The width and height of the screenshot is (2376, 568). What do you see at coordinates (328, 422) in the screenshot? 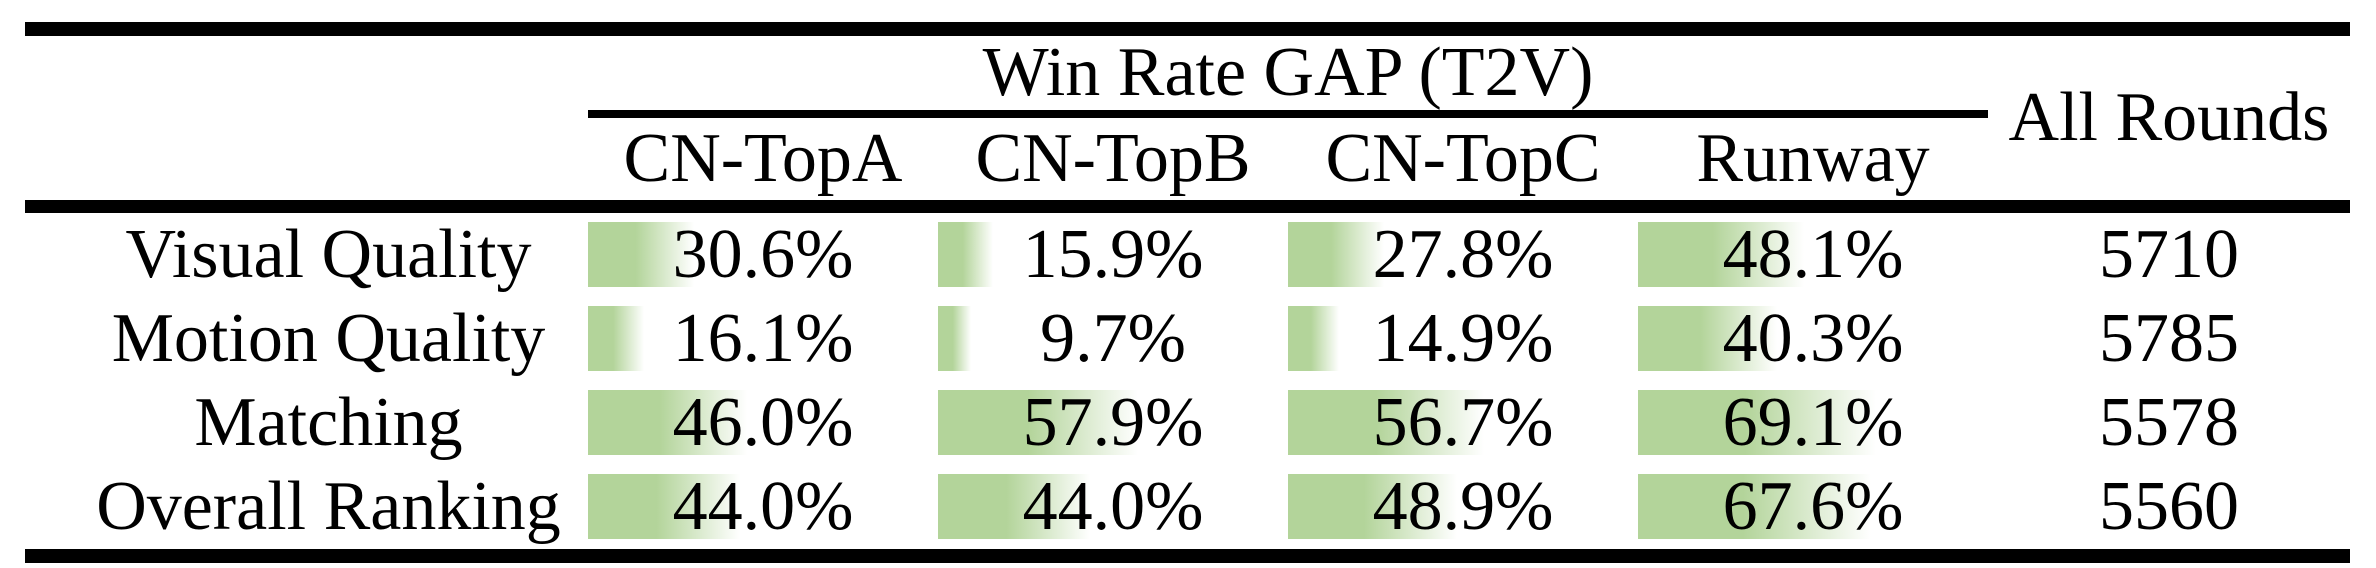
I see `row-label-matching: Matching` at bounding box center [328, 422].